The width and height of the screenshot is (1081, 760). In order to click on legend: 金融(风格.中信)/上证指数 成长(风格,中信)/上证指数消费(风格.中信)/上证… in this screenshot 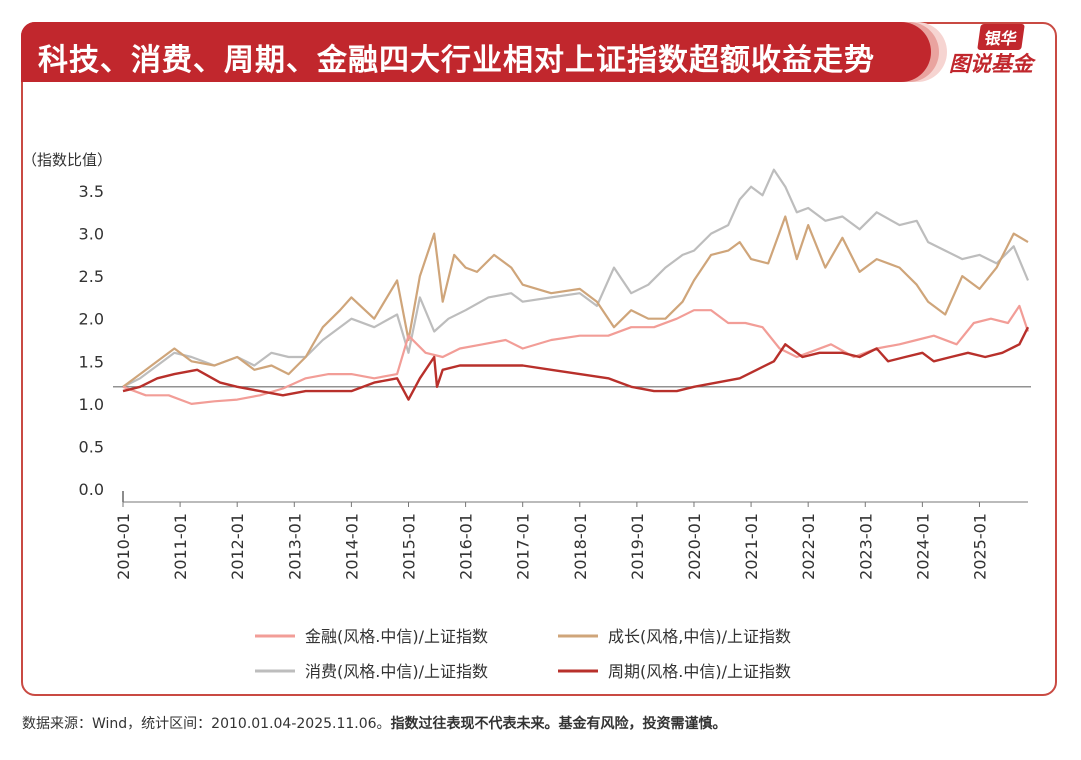, I will do `click(523, 654)`.